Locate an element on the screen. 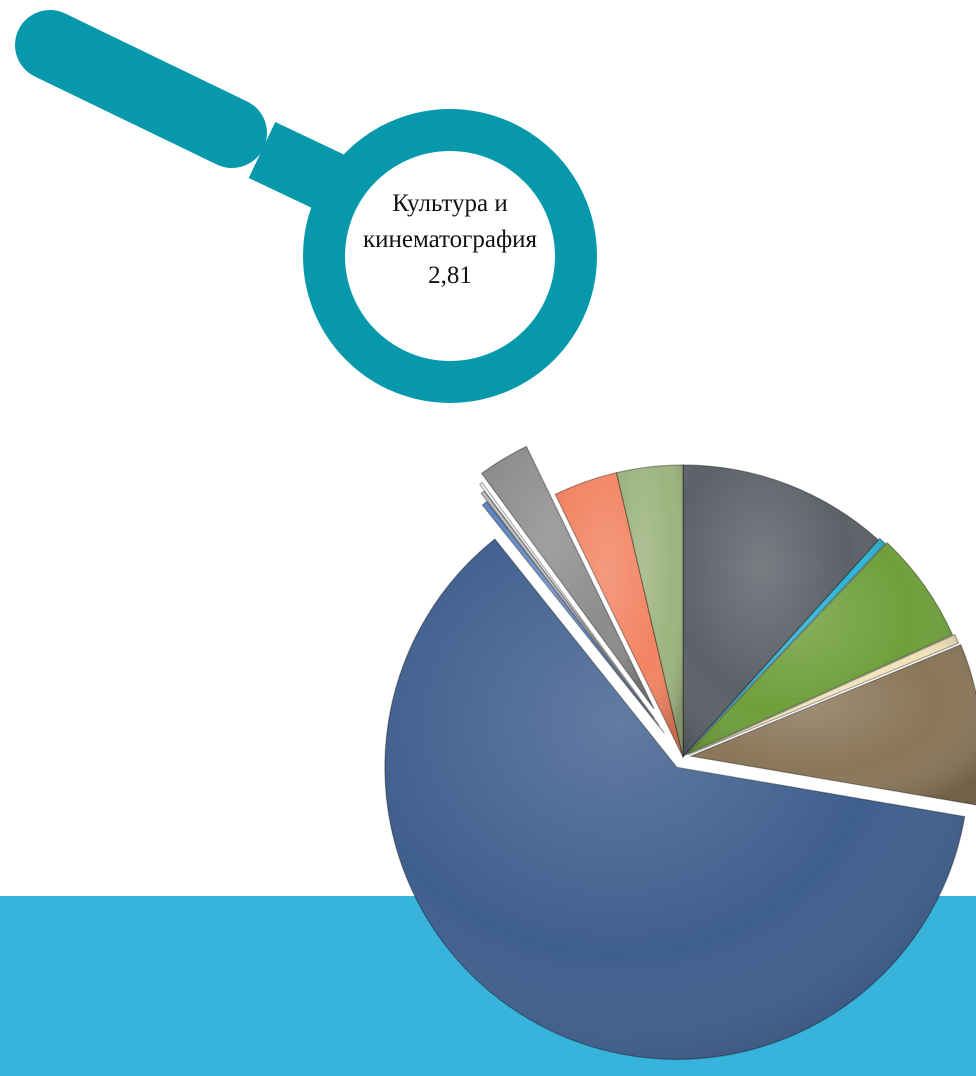  magnifier-handle is located at coordinates (141, 89).